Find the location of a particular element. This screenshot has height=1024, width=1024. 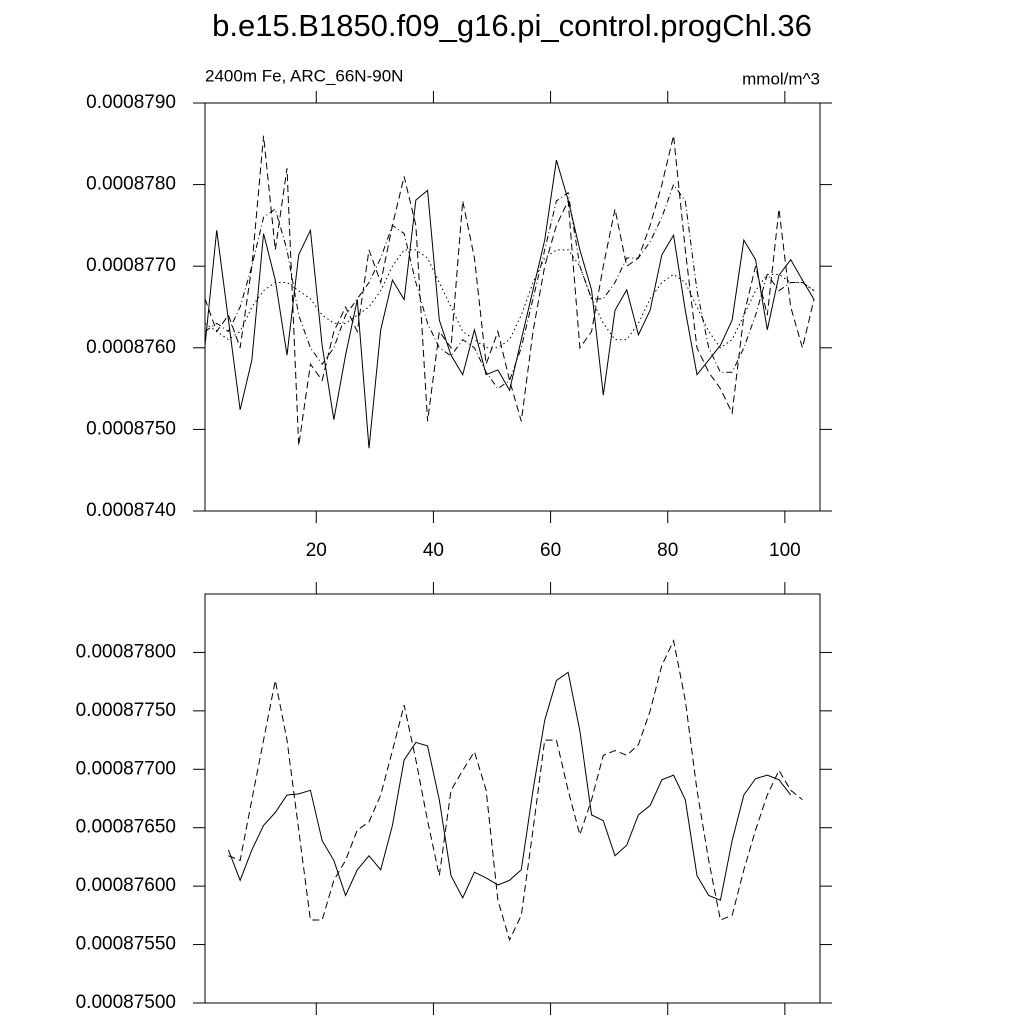

y-tick-label: 0.0008740 is located at coordinates (131, 510).